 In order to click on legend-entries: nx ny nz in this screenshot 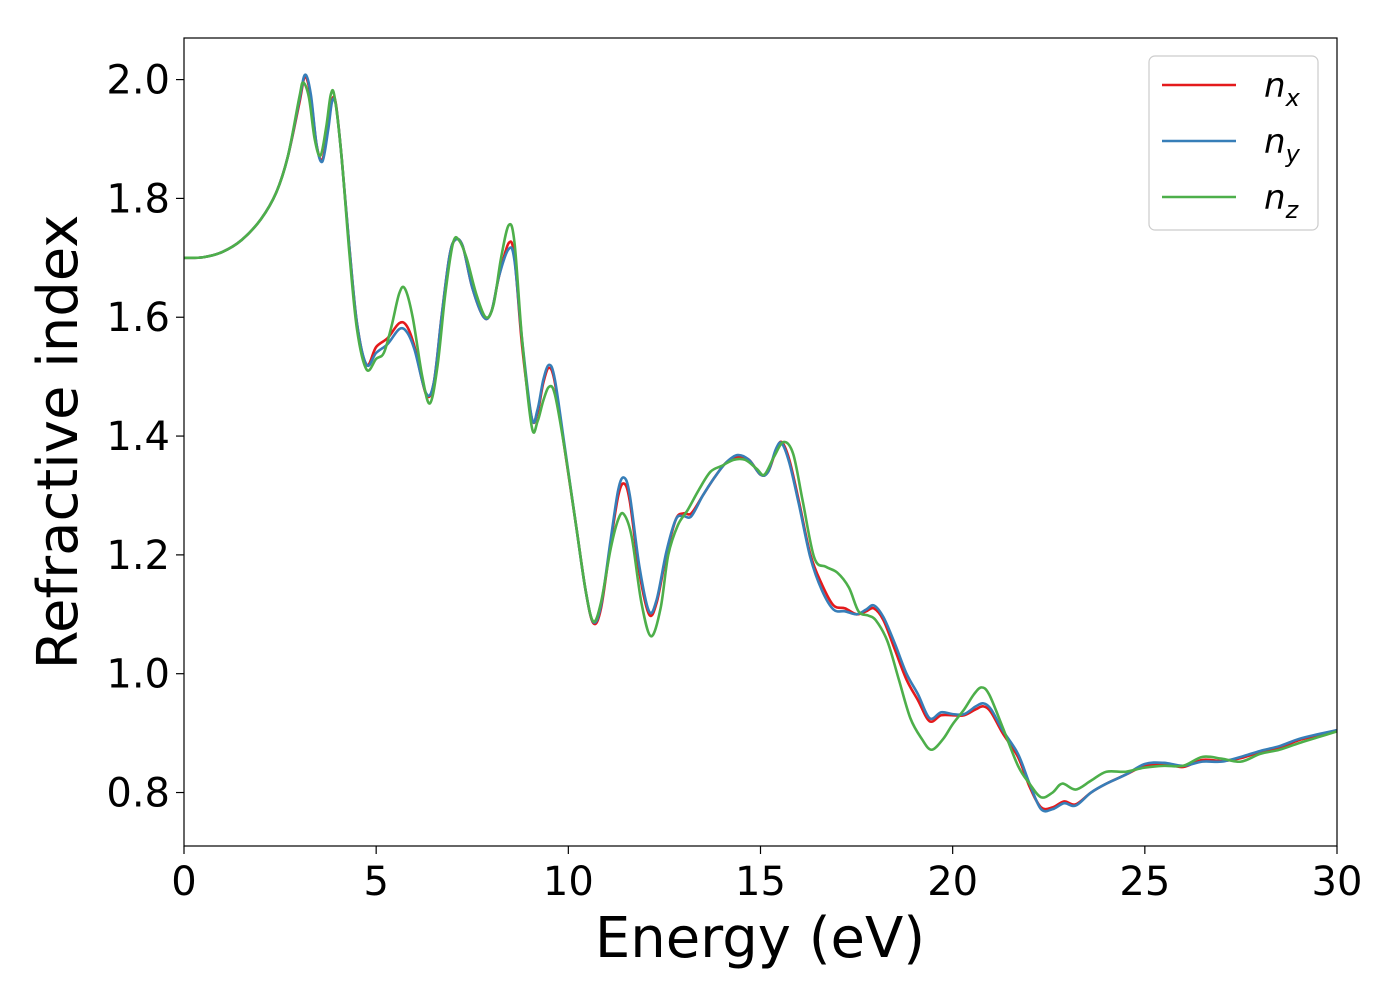, I will do `click(1231, 145)`.